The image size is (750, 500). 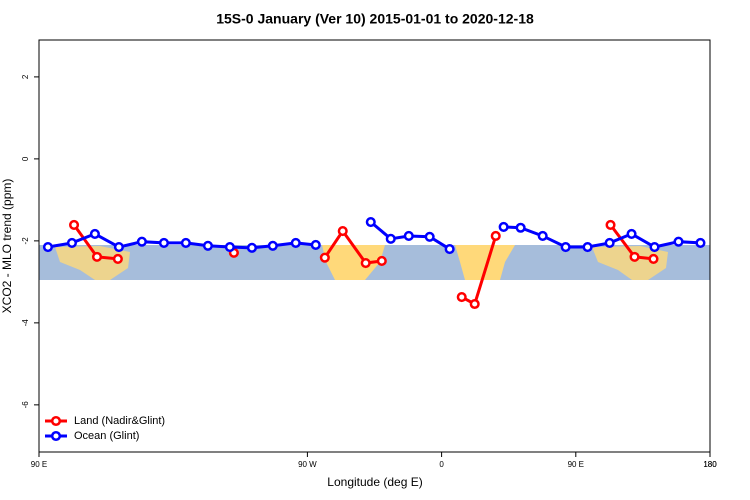 I want to click on y-axis-label: XCO2 - MLO trend (ppm), so click(x=7, y=246).